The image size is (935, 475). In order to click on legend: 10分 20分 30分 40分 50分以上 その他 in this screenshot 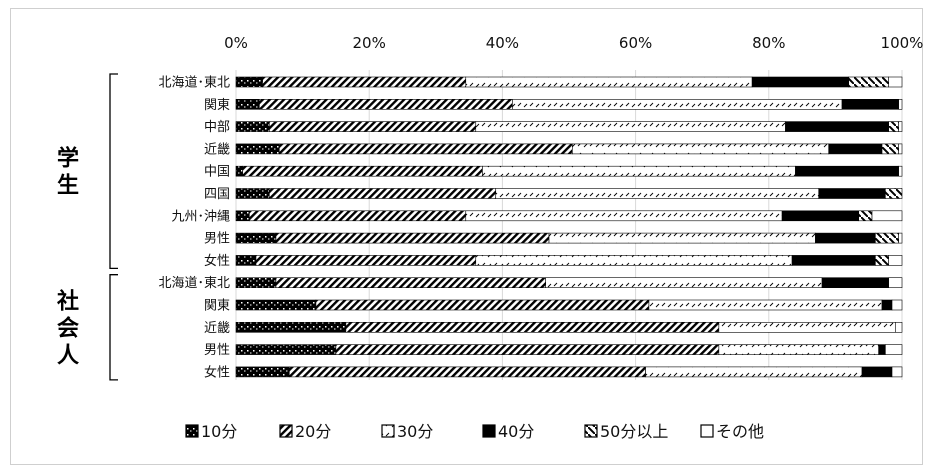, I will do `click(474, 431)`.